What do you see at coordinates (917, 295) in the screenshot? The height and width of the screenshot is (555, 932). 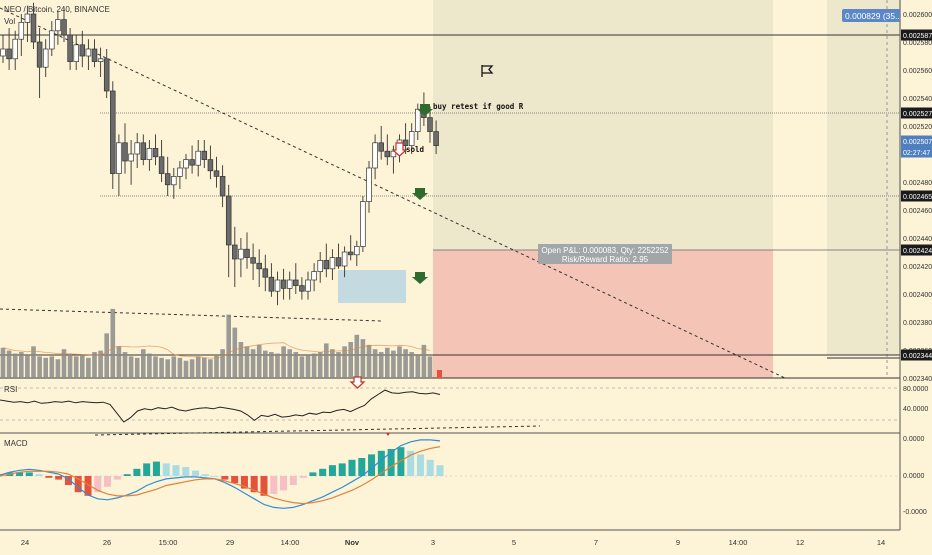 I see `price-tick-label: 0.002400` at bounding box center [917, 295].